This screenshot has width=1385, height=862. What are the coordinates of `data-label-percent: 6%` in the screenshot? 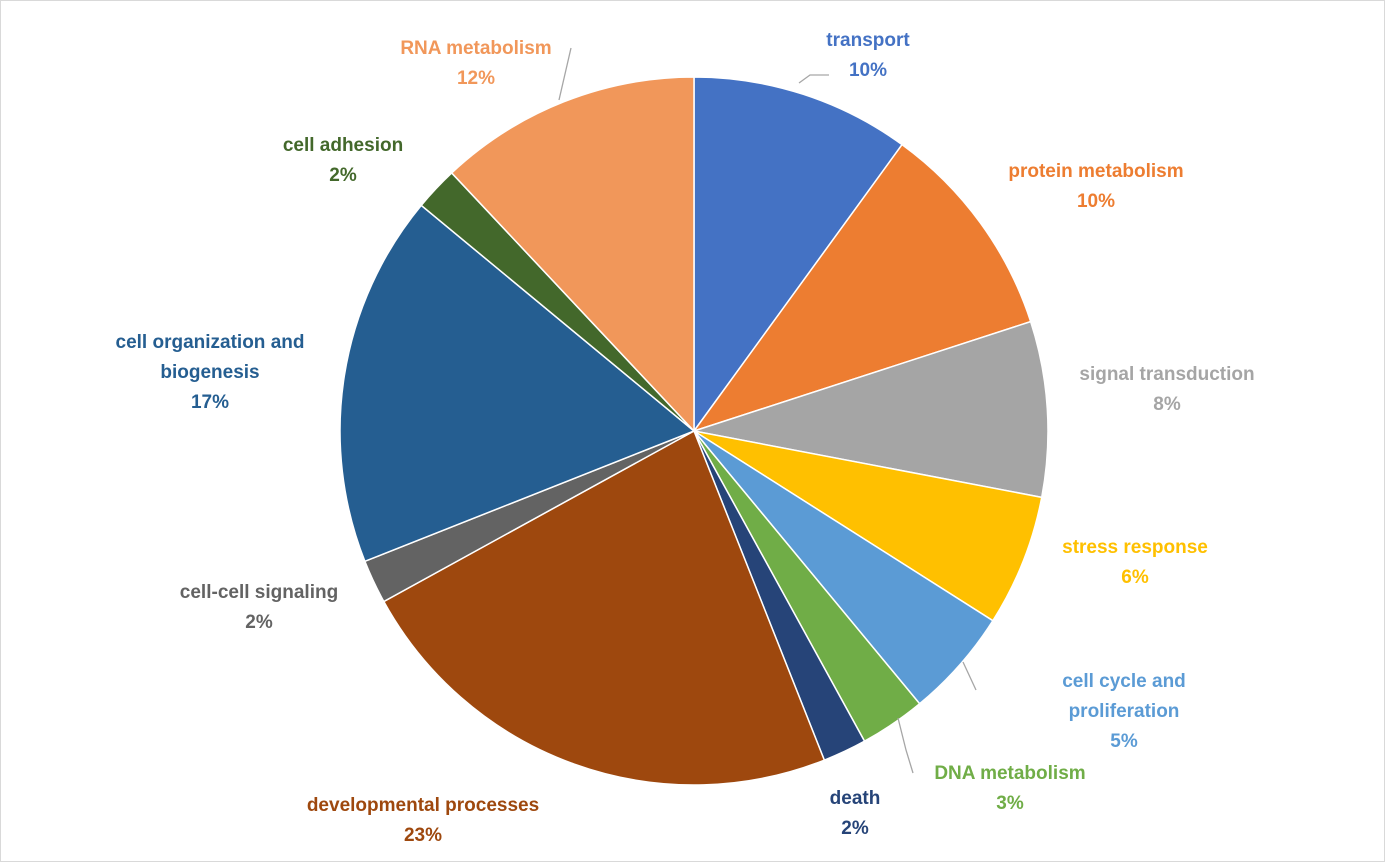 It's located at (1135, 577).